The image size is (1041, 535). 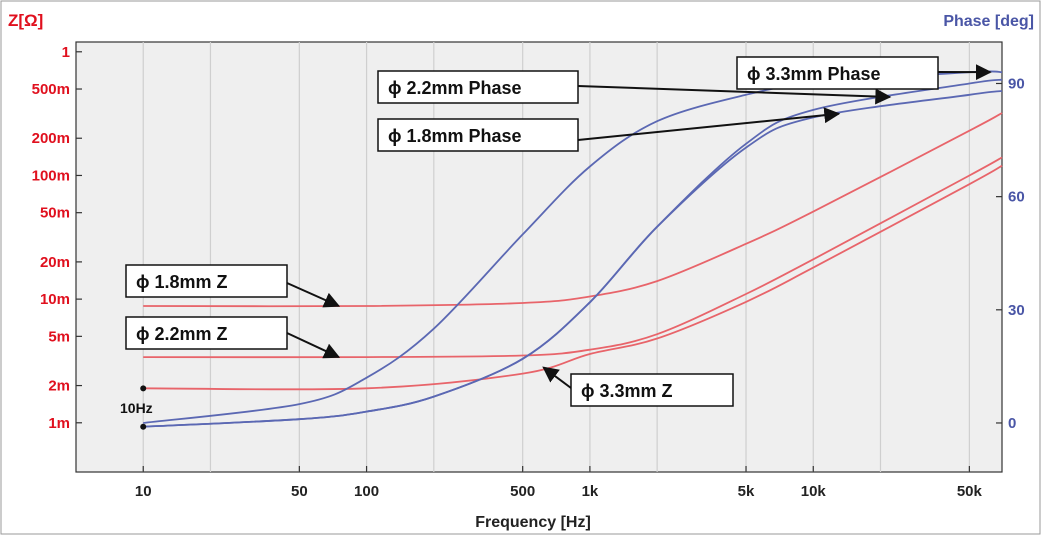 What do you see at coordinates (814, 74) in the screenshot?
I see `callout-label: ϕ 3.3mm Phase` at bounding box center [814, 74].